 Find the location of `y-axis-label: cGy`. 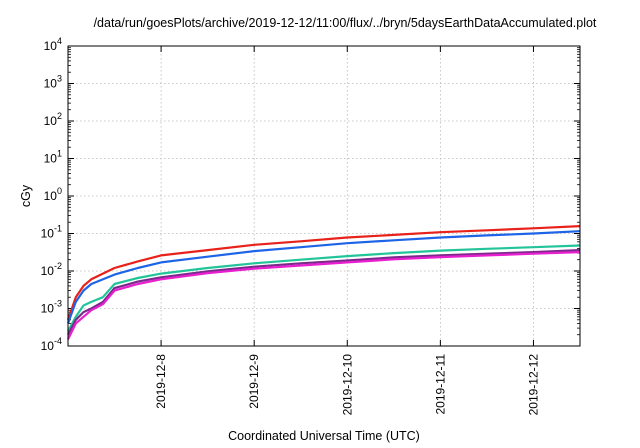

y-axis-label: cGy is located at coordinates (26, 195).